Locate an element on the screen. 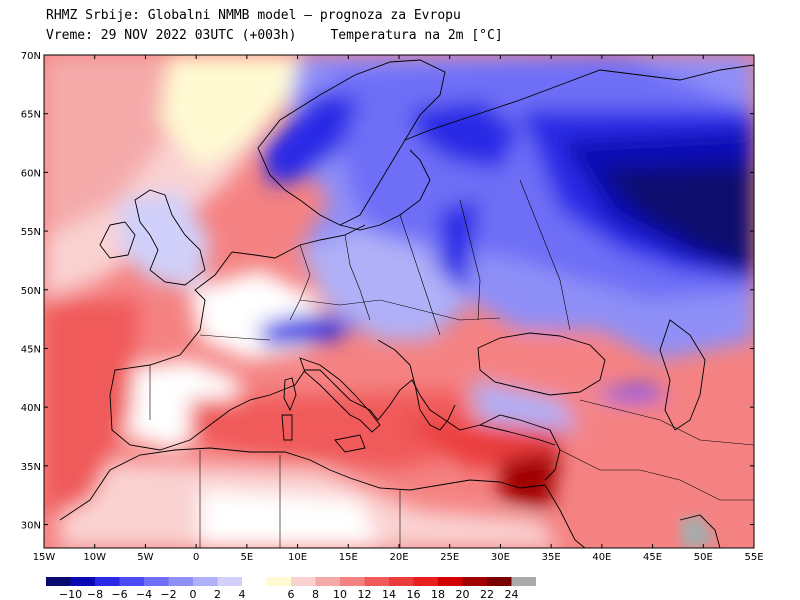 This screenshot has width=800, height=600. colorbar-label: 18 is located at coordinates (438, 594).